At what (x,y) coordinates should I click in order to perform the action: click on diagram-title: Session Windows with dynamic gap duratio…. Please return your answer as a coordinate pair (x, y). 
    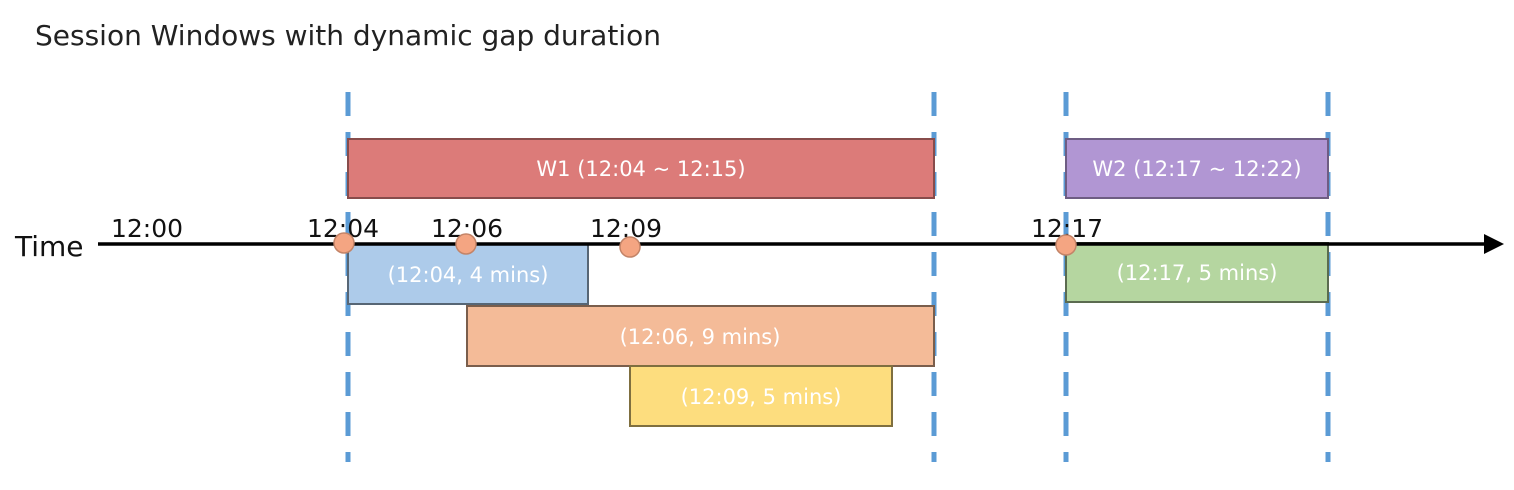
    Looking at the image, I should click on (348, 35).